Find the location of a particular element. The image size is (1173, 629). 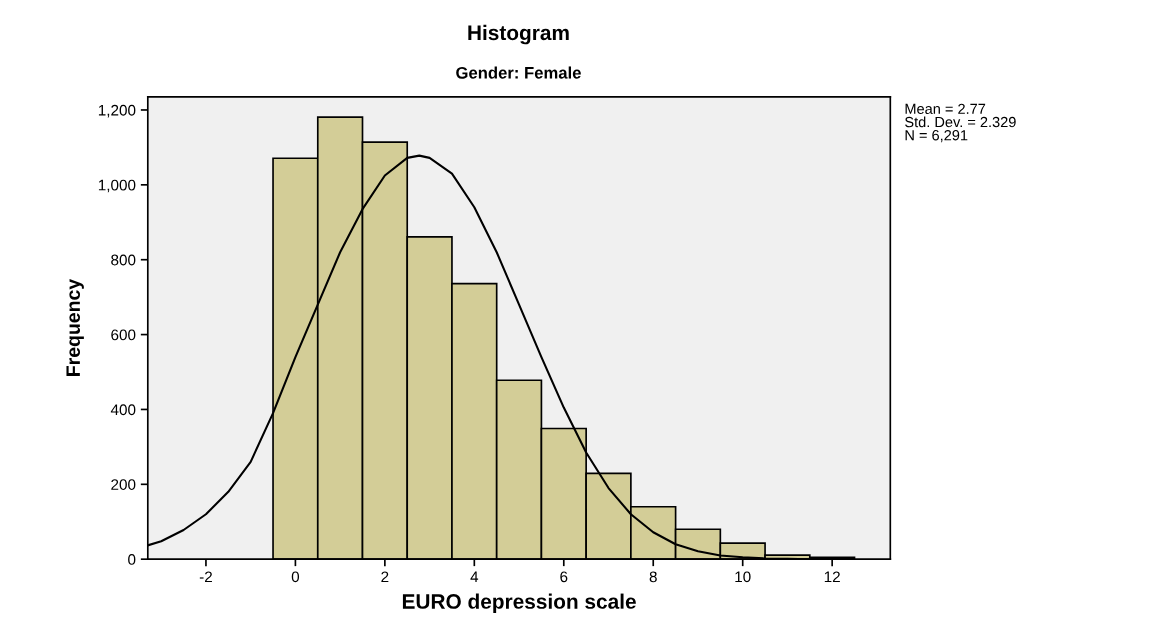

x-tick-label: 8 is located at coordinates (653, 577).